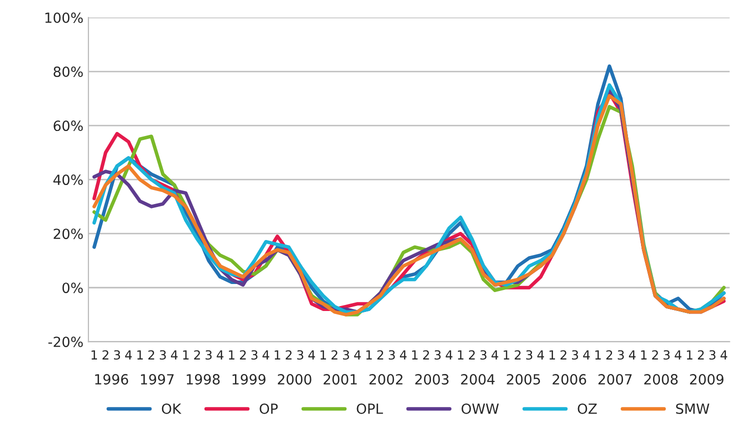 This screenshot has width=737, height=438. Describe the element at coordinates (64, 17) in the screenshot. I see `y-tick-label: 100%` at that location.